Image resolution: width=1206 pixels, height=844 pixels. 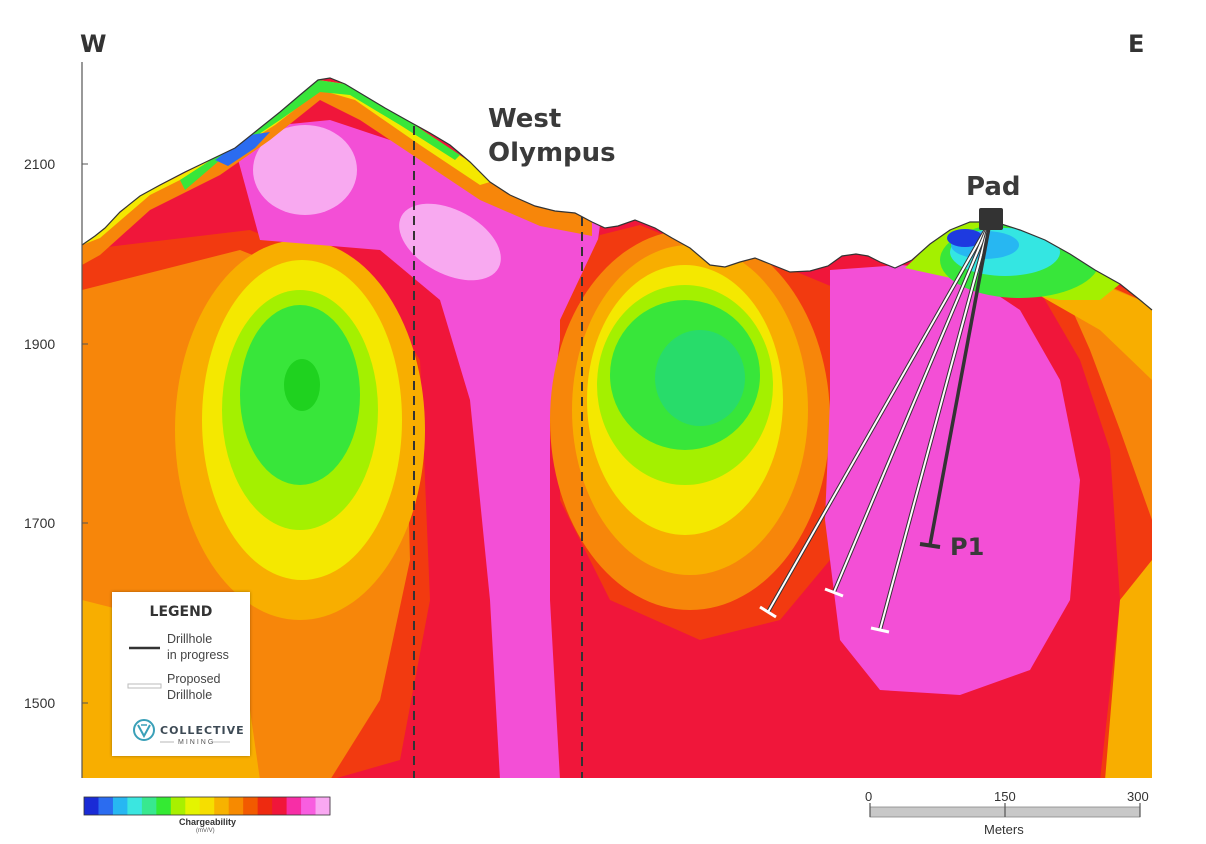 I want to click on label-pad: Pad, so click(x=993, y=187).